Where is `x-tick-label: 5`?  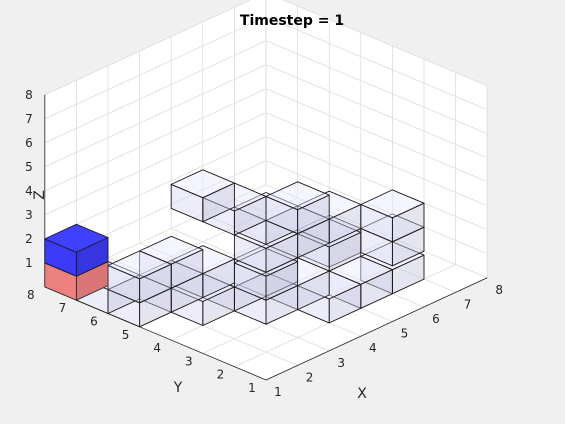
x-tick-label: 5 is located at coordinates (405, 334).